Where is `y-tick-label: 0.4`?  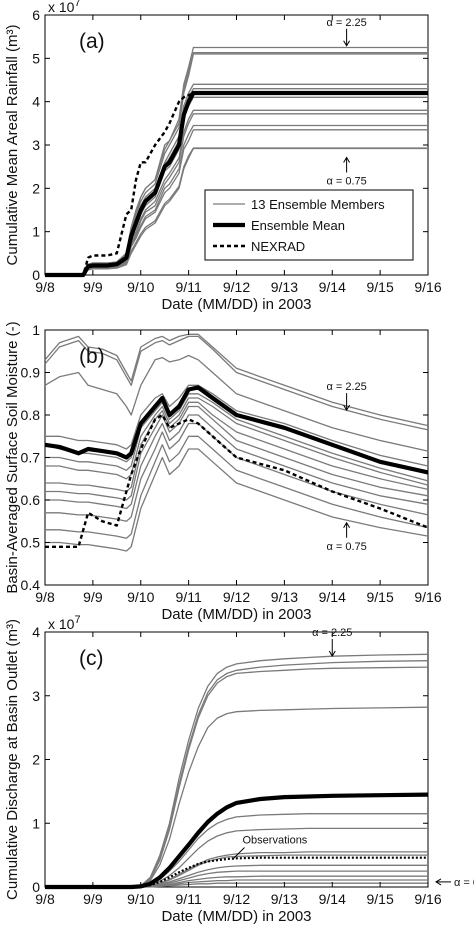 y-tick-label: 0.4 is located at coordinates (31, 585).